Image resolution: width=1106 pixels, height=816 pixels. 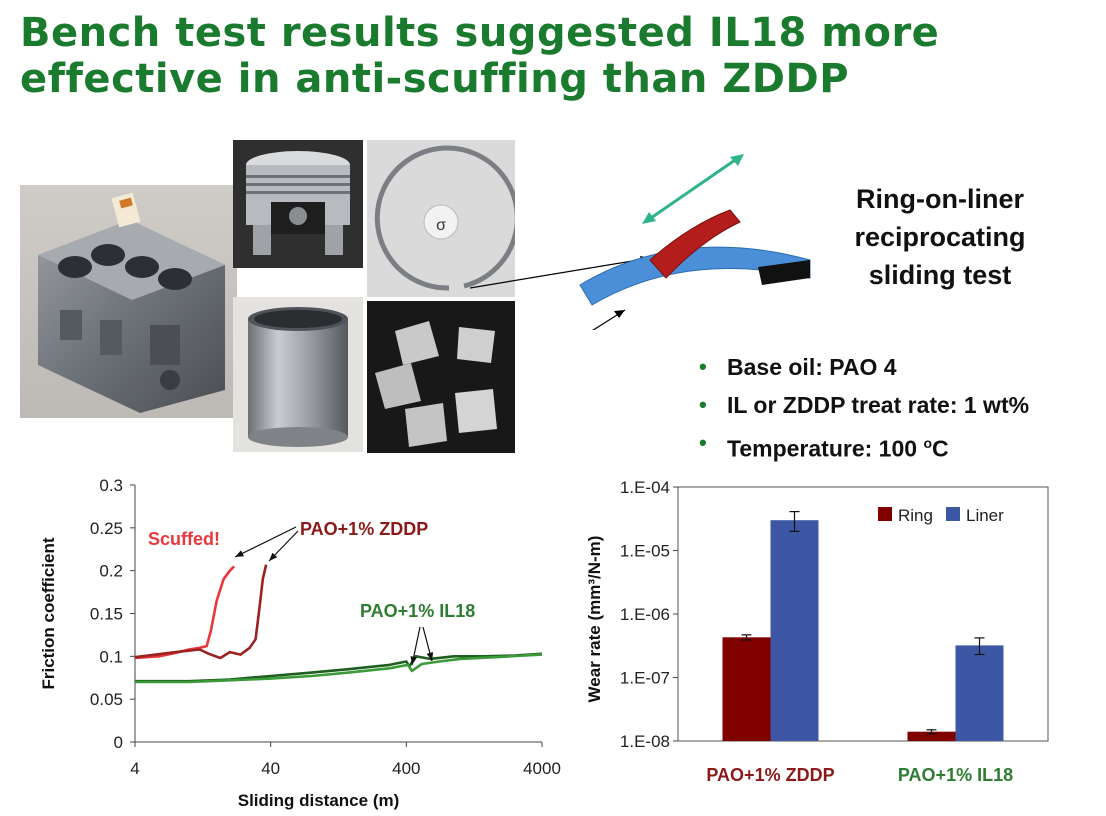 What do you see at coordinates (417, 611) in the screenshot?
I see `il18-series-annotation: PAO+1% IL18` at bounding box center [417, 611].